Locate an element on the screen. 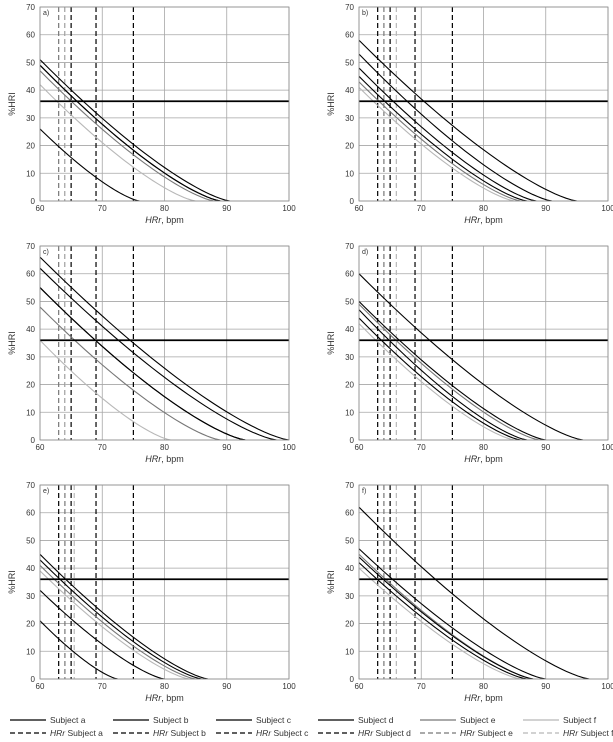 The image size is (613, 742). legend-label: Subject a is located at coordinates (68, 720).